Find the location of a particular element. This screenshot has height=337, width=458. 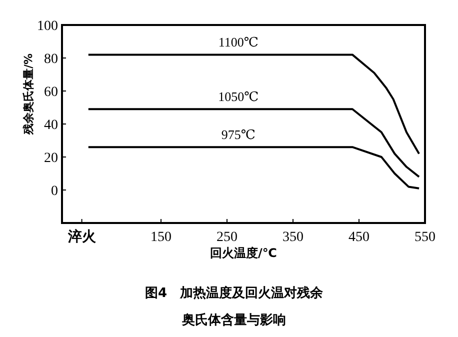

series-label: 1100℃ is located at coordinates (238, 42).